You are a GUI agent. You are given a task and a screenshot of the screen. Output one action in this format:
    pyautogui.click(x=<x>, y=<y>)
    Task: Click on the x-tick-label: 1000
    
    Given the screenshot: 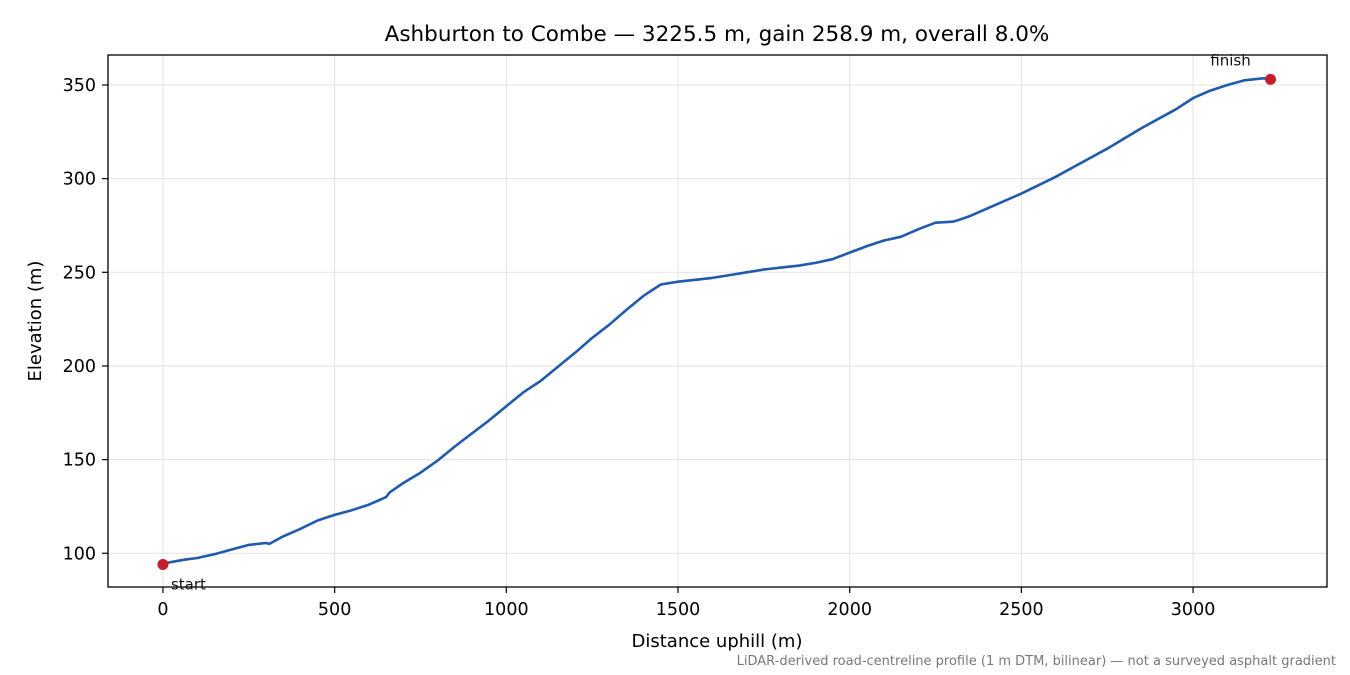 What is the action you would take?
    pyautogui.click(x=506, y=610)
    